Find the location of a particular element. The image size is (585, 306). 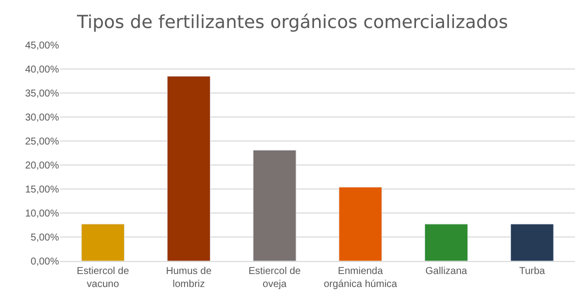

x-tick-label: Enmienda orgánica húmica is located at coordinates (361, 278).